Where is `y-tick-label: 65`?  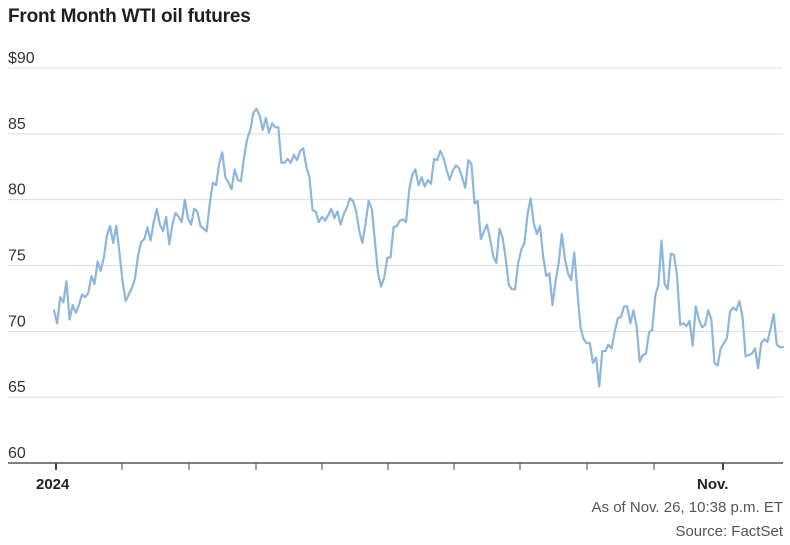 y-tick-label: 65 is located at coordinates (17, 387).